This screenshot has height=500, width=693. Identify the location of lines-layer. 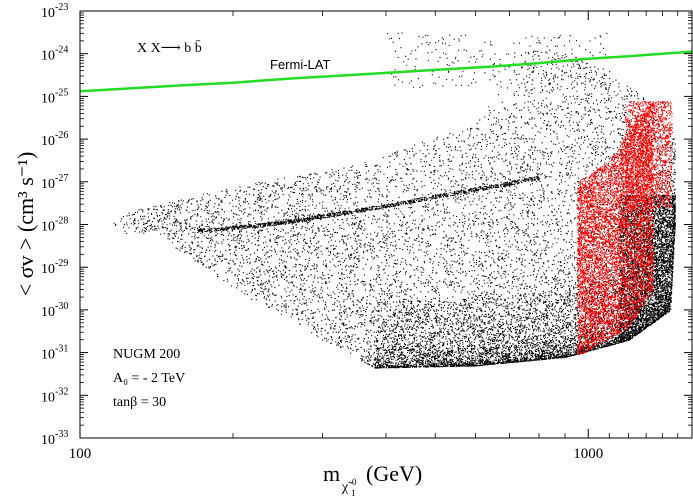
(386, 71).